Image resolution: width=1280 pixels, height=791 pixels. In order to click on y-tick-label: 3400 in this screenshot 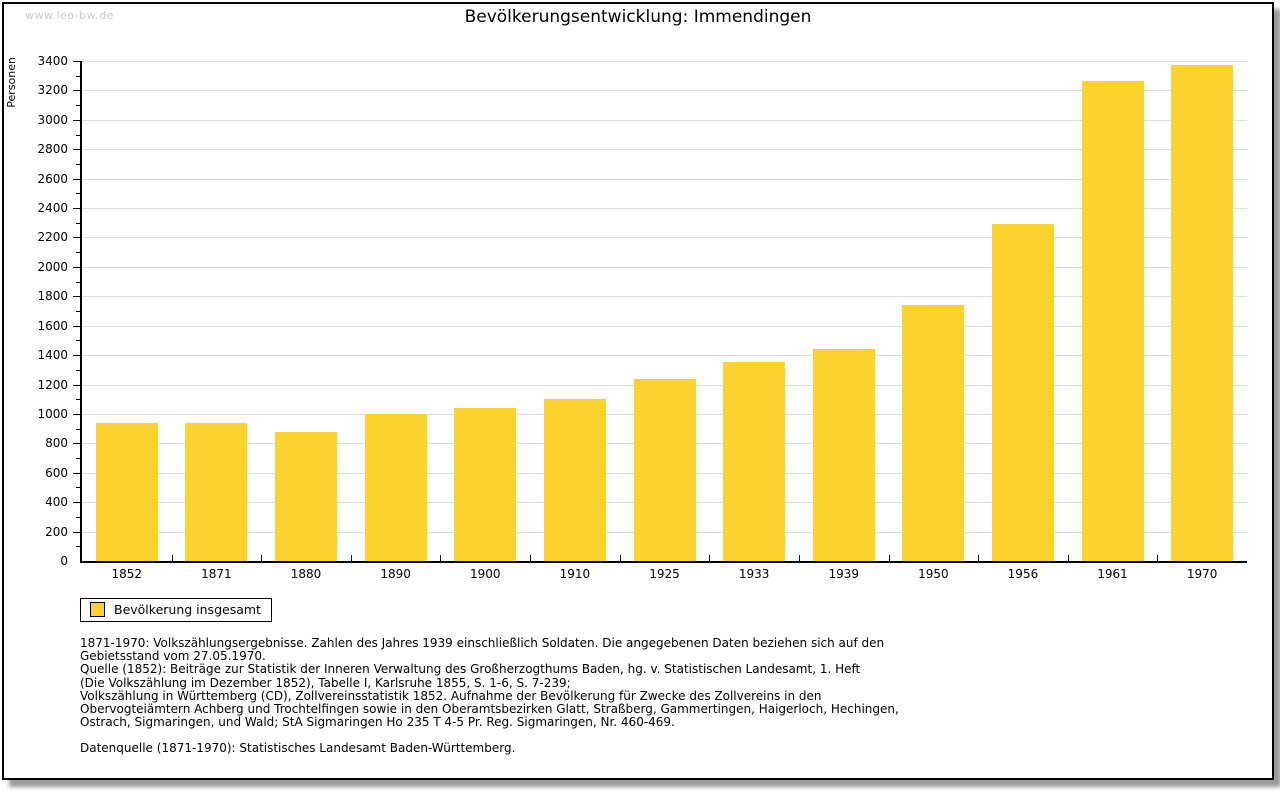, I will do `click(52, 61)`.